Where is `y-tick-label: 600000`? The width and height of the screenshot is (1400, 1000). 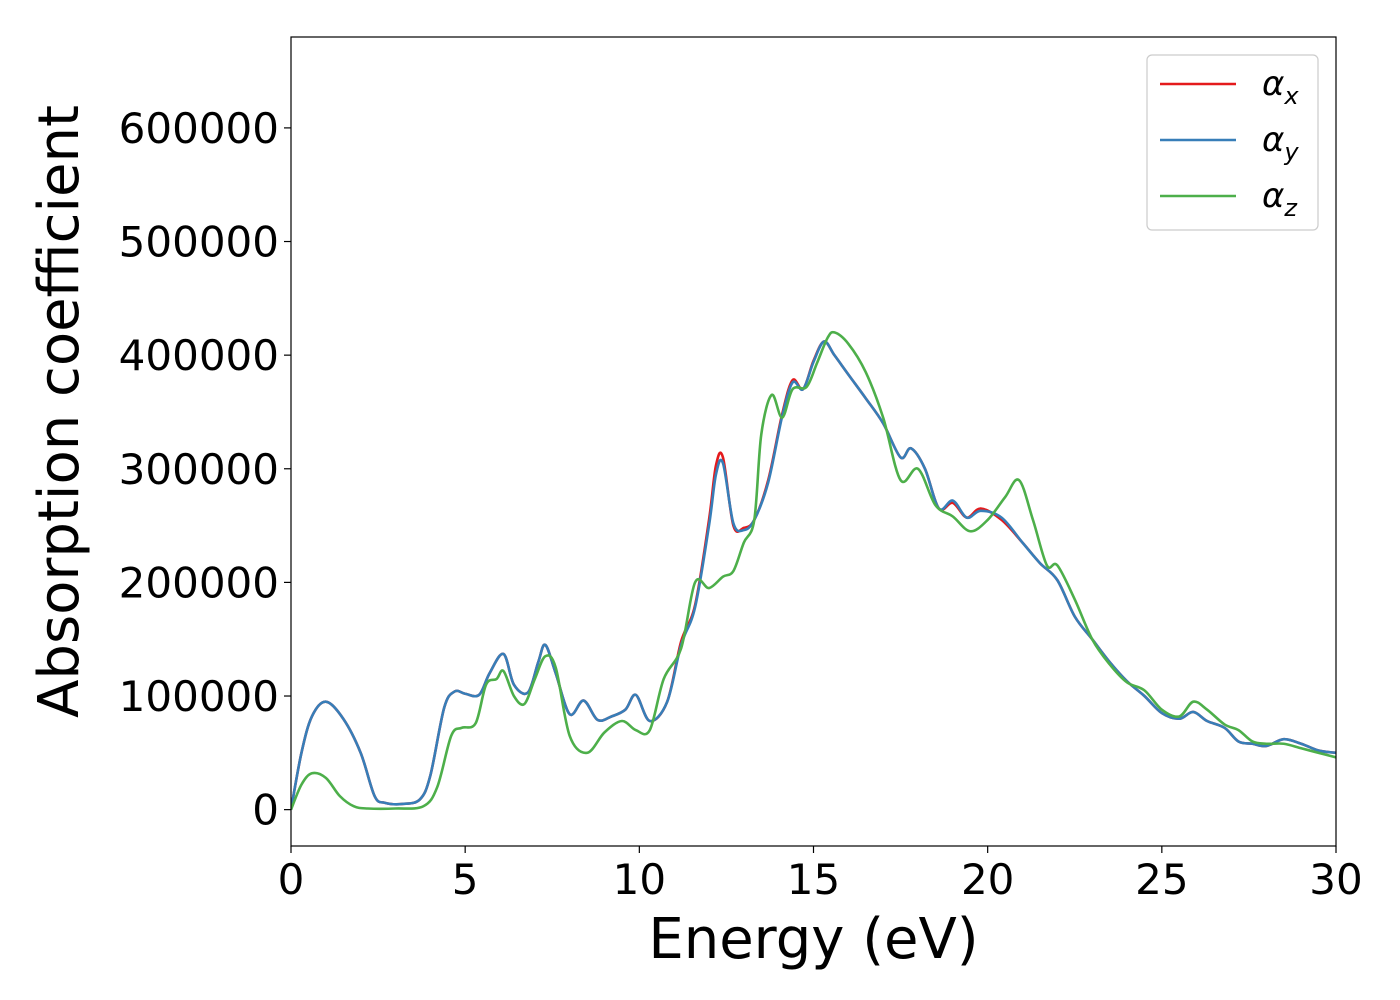
y-tick-label: 600000 is located at coordinates (199, 128).